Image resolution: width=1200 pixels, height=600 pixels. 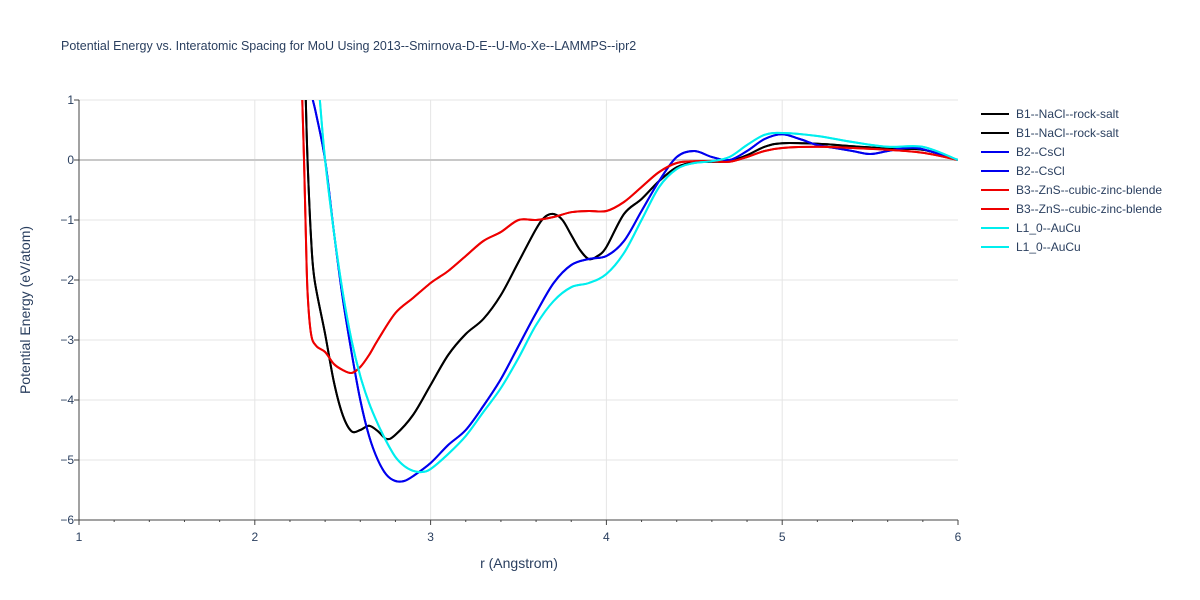 What do you see at coordinates (67, 220) in the screenshot?
I see `y-tick-label: −1` at bounding box center [67, 220].